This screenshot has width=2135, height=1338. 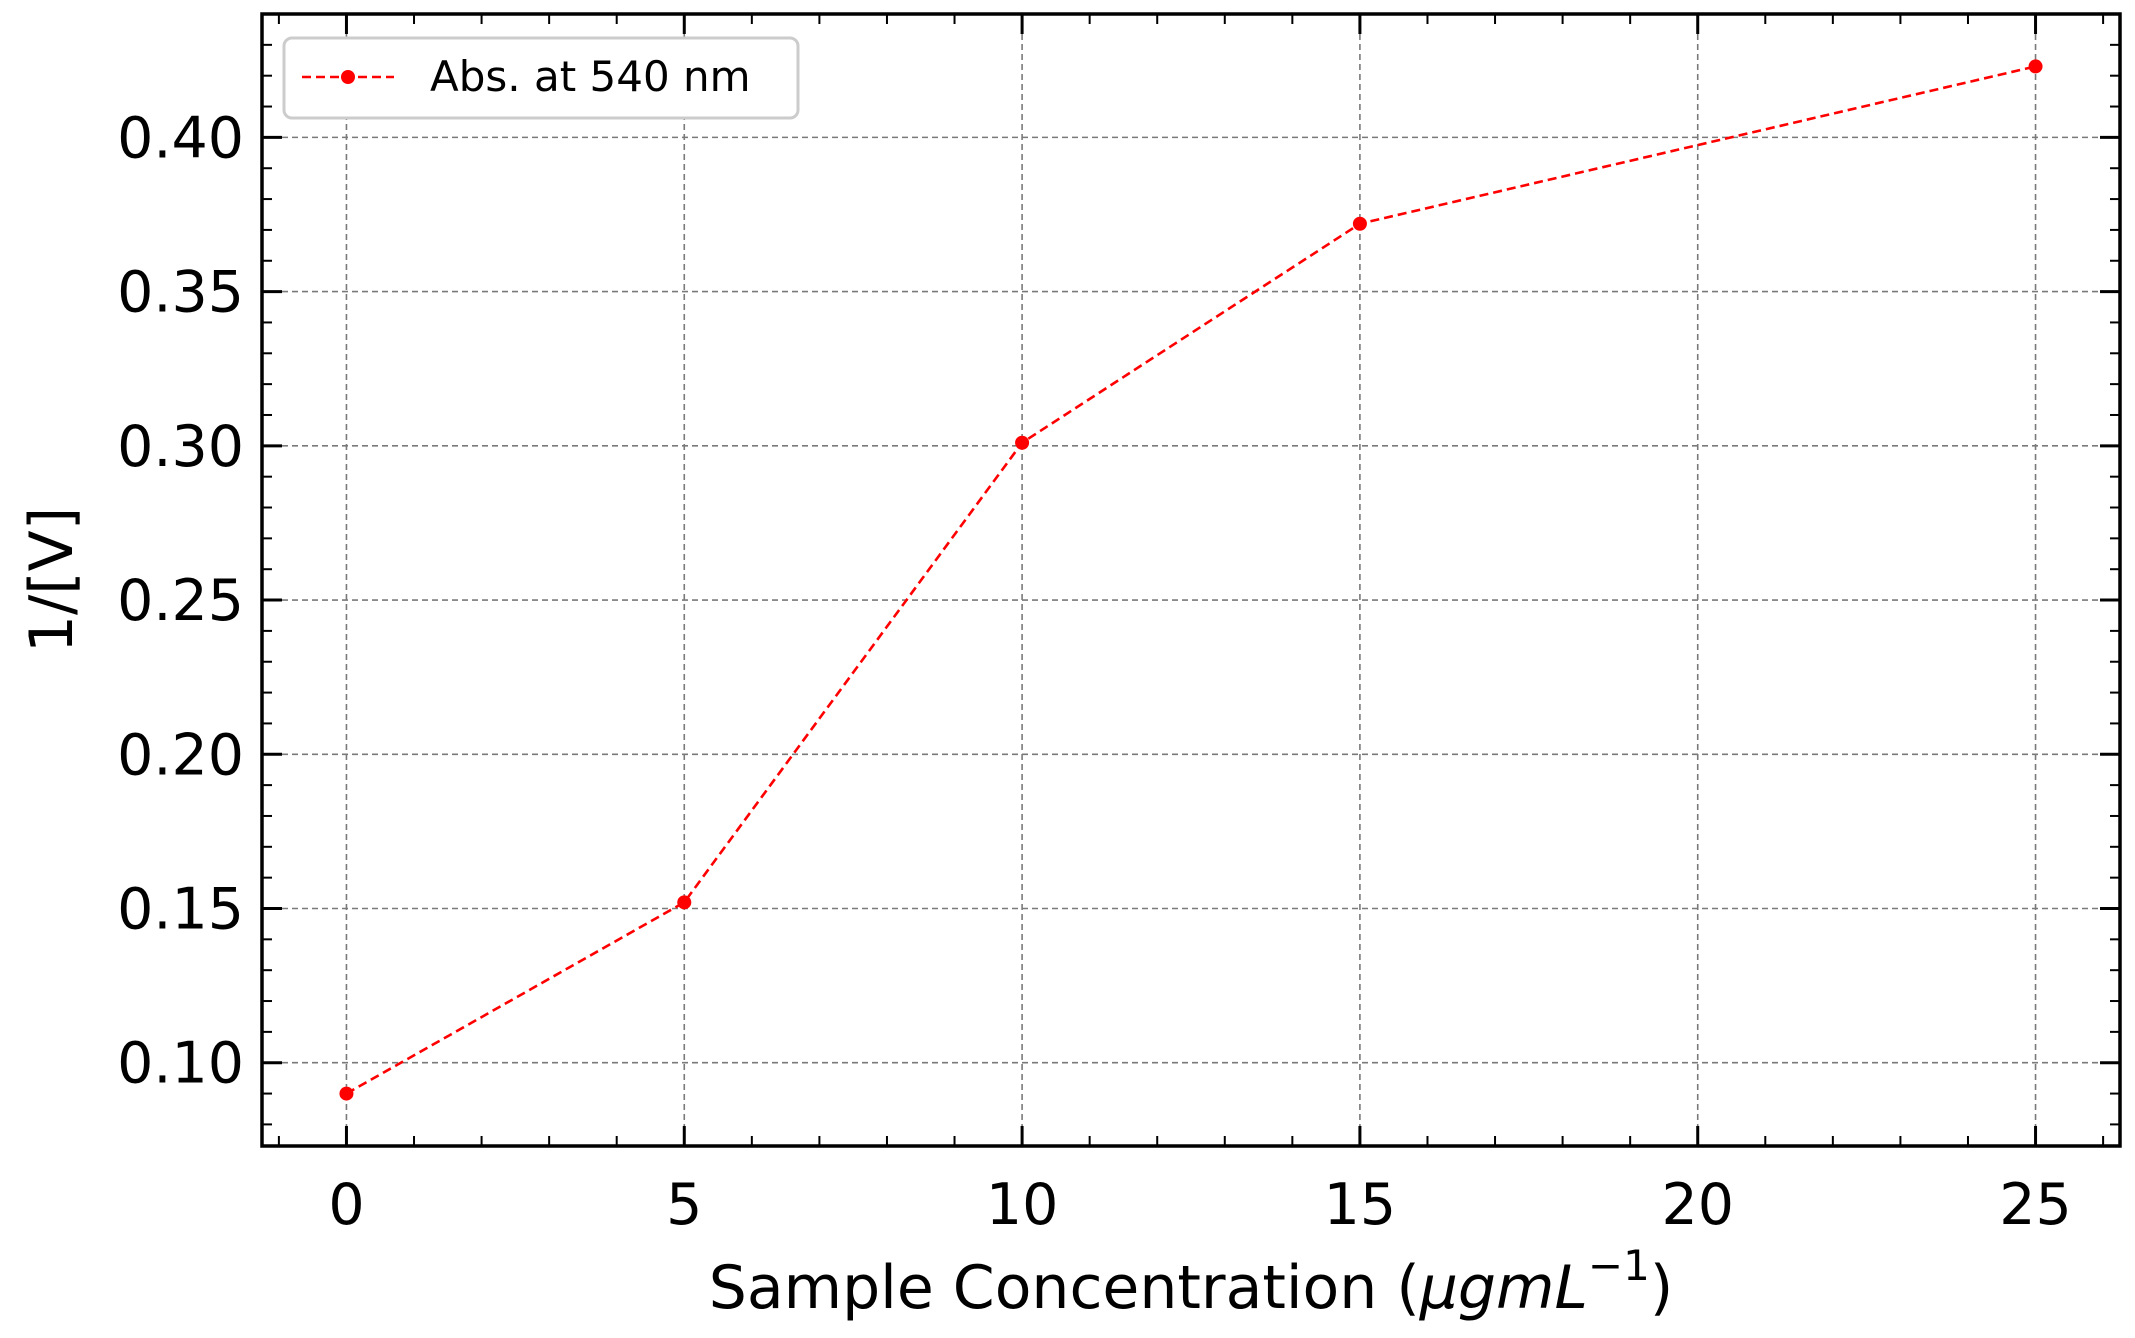 What do you see at coordinates (180, 1064) in the screenshot?
I see `y-tick-label: 0.10` at bounding box center [180, 1064].